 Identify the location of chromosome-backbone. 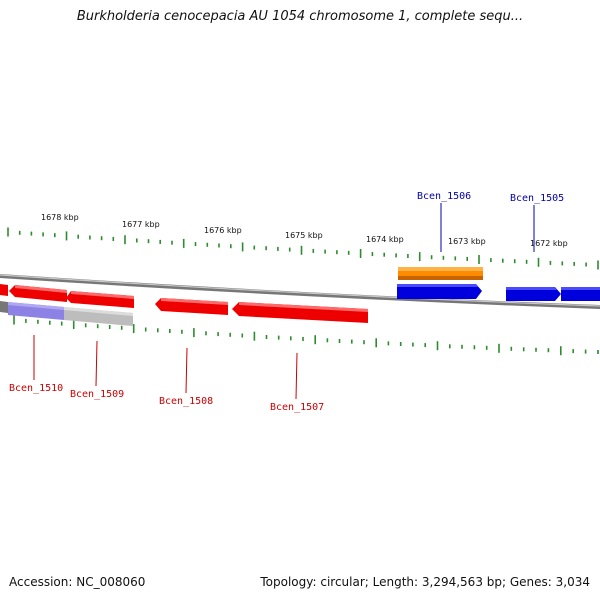
(300, 291).